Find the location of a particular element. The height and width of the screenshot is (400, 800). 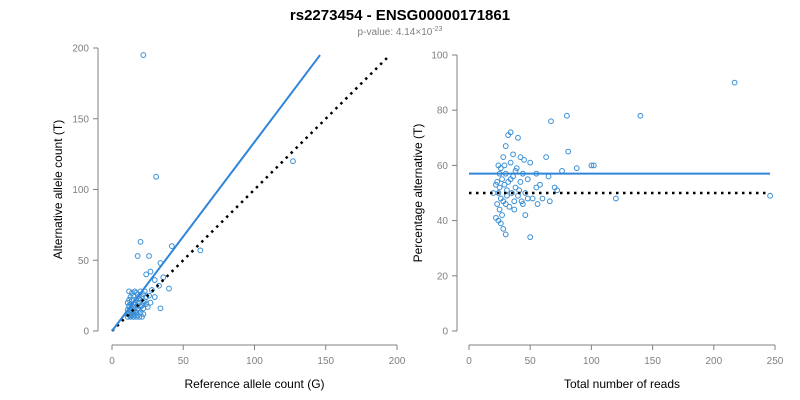

y-tick-label: 150 is located at coordinates (80, 119).